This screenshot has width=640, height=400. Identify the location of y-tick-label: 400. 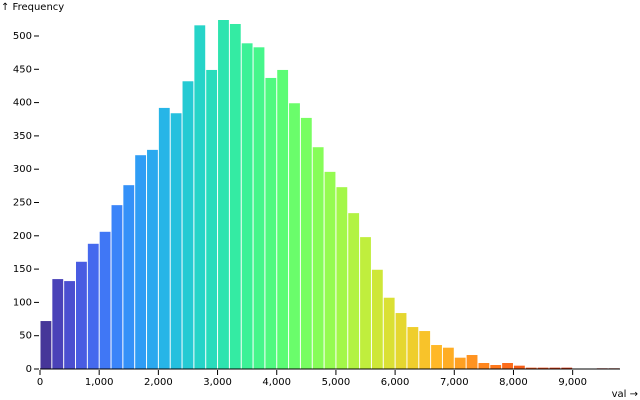
(22, 103).